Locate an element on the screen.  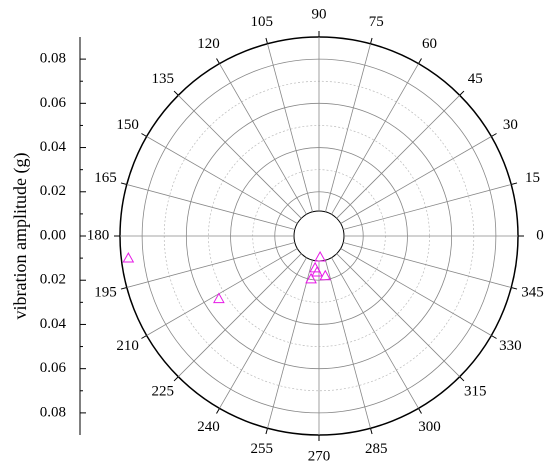
theta-tick-label: 345 is located at coordinates (532, 293).